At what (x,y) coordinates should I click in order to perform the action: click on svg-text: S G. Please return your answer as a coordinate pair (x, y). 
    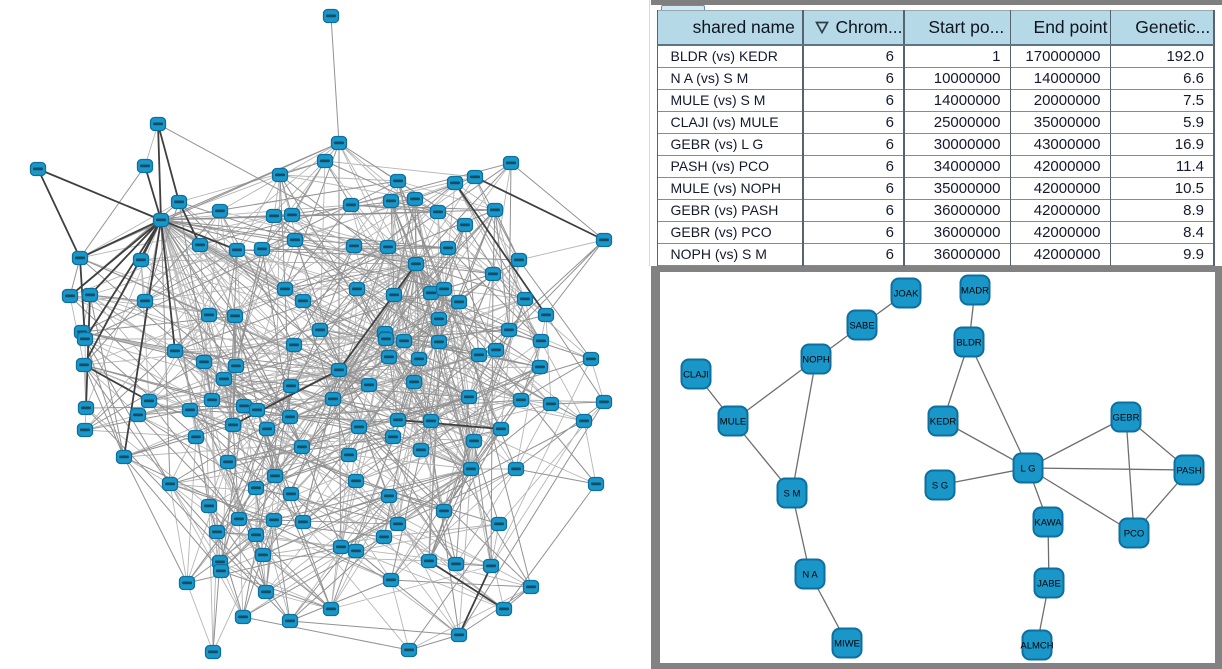
    Looking at the image, I should click on (940, 486).